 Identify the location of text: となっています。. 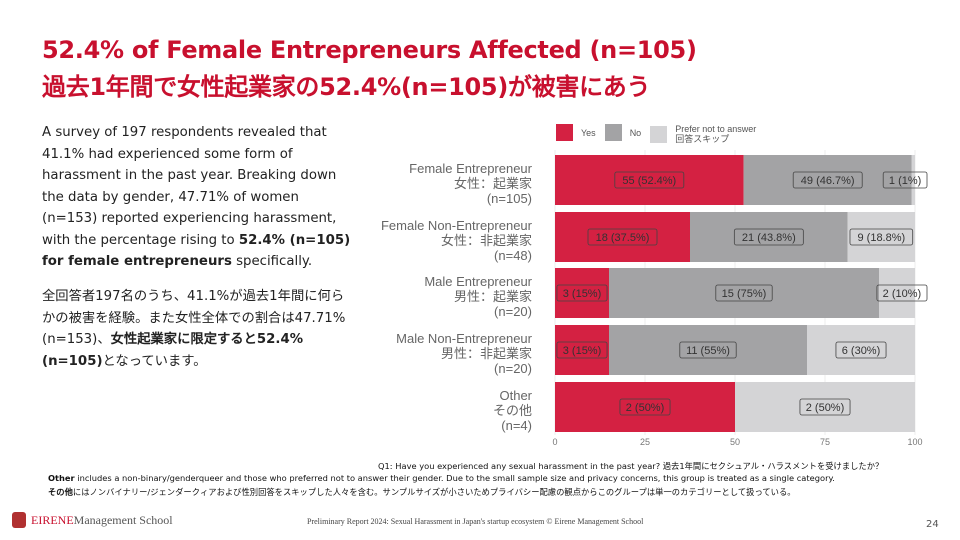
(154, 361).